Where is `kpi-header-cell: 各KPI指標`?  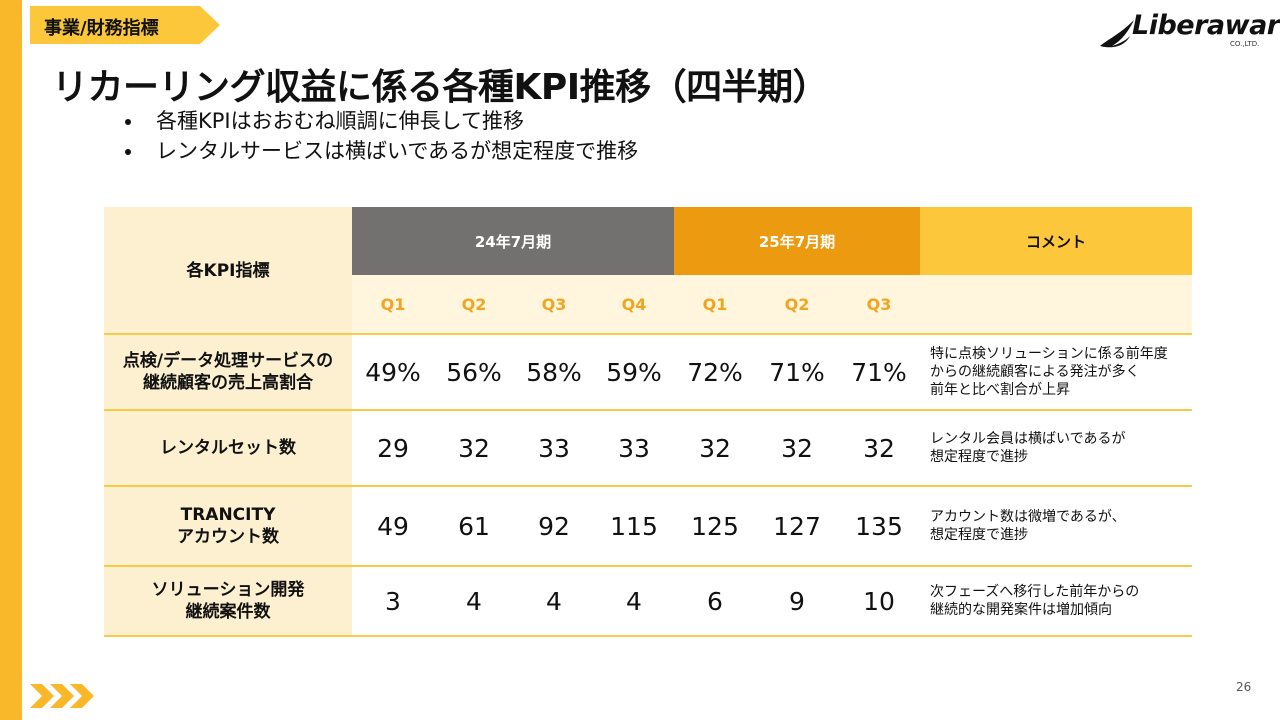 kpi-header-cell: 各KPI指標 is located at coordinates (228, 270).